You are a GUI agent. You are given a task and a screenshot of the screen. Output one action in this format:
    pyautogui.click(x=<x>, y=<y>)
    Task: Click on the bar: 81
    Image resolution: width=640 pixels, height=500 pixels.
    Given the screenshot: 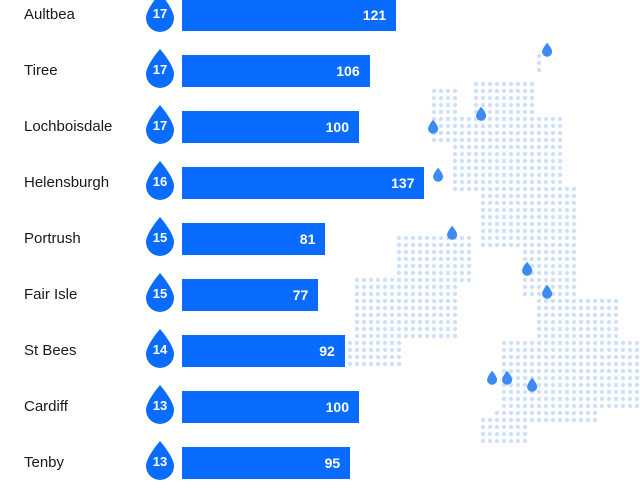 What is the action you would take?
    pyautogui.click(x=254, y=239)
    